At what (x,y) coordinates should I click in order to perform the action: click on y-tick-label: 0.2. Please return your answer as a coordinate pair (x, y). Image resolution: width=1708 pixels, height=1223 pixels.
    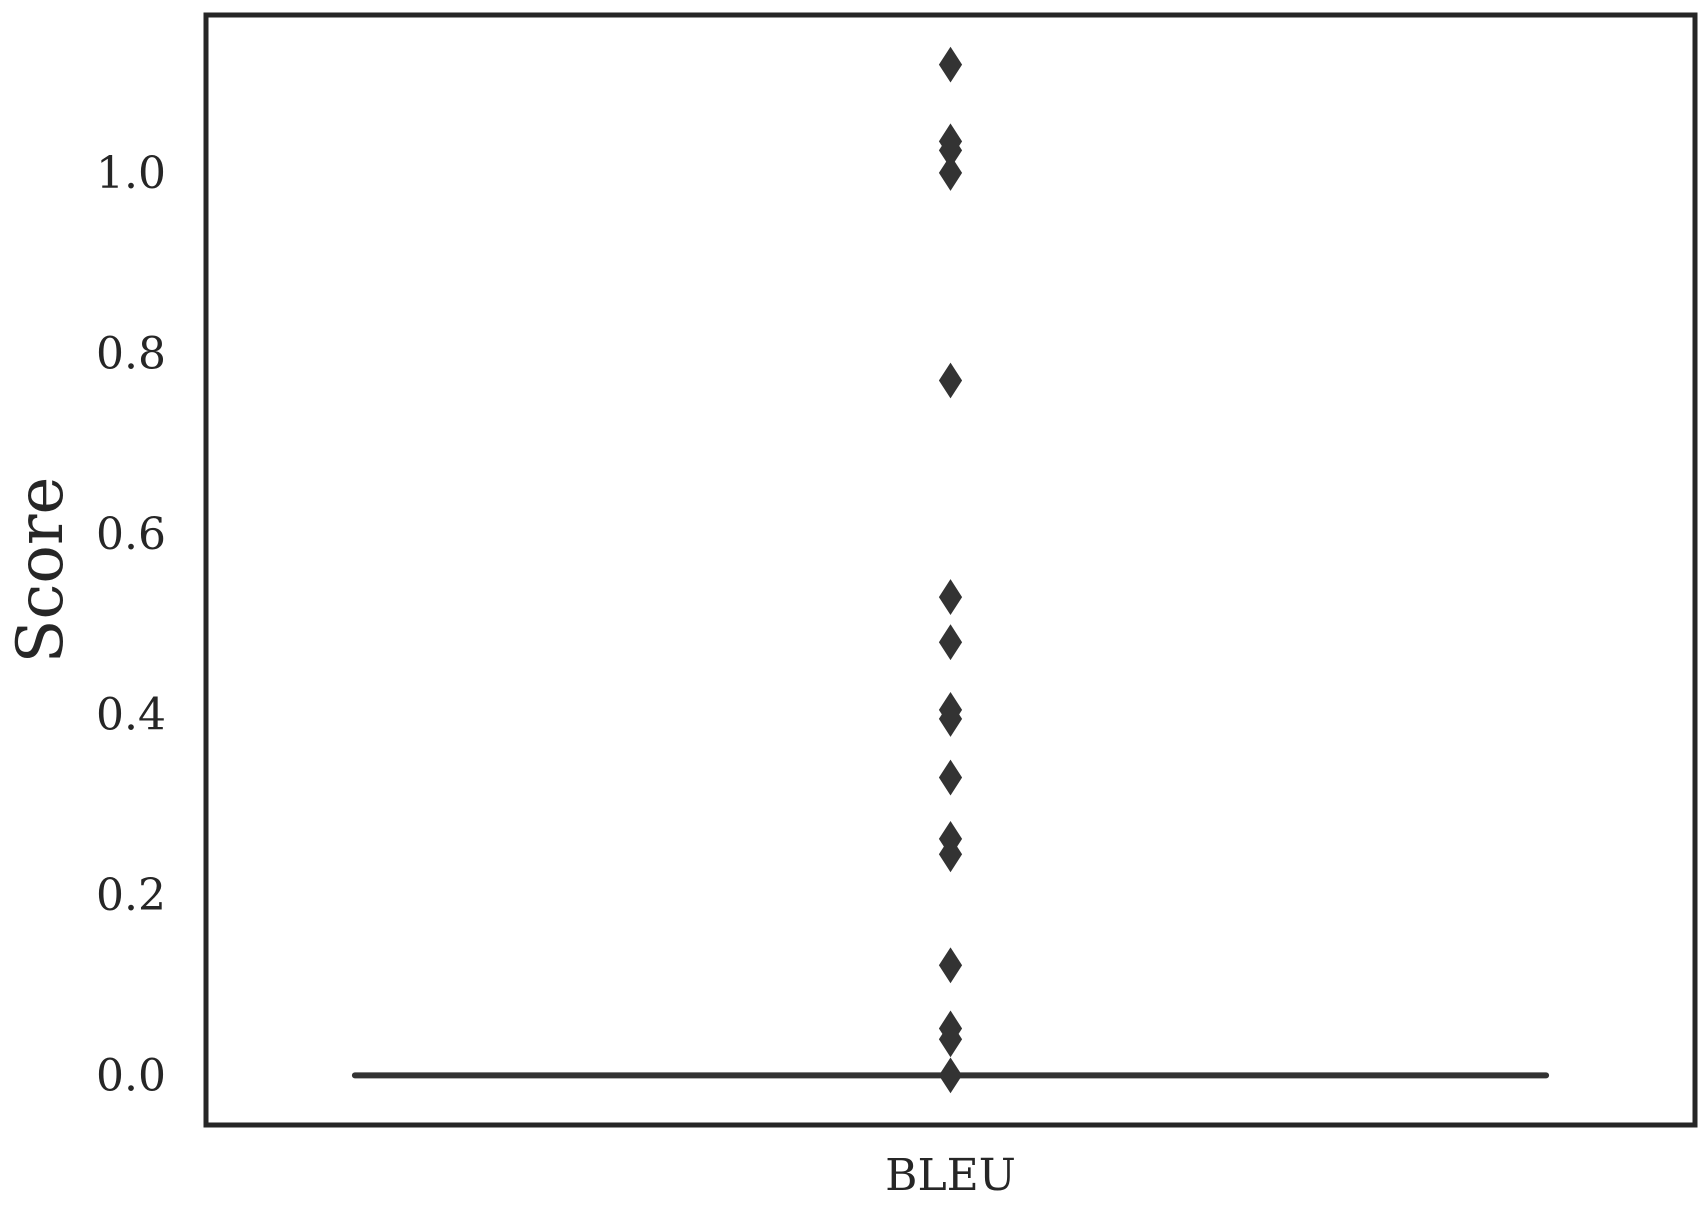
    Looking at the image, I should click on (131, 895).